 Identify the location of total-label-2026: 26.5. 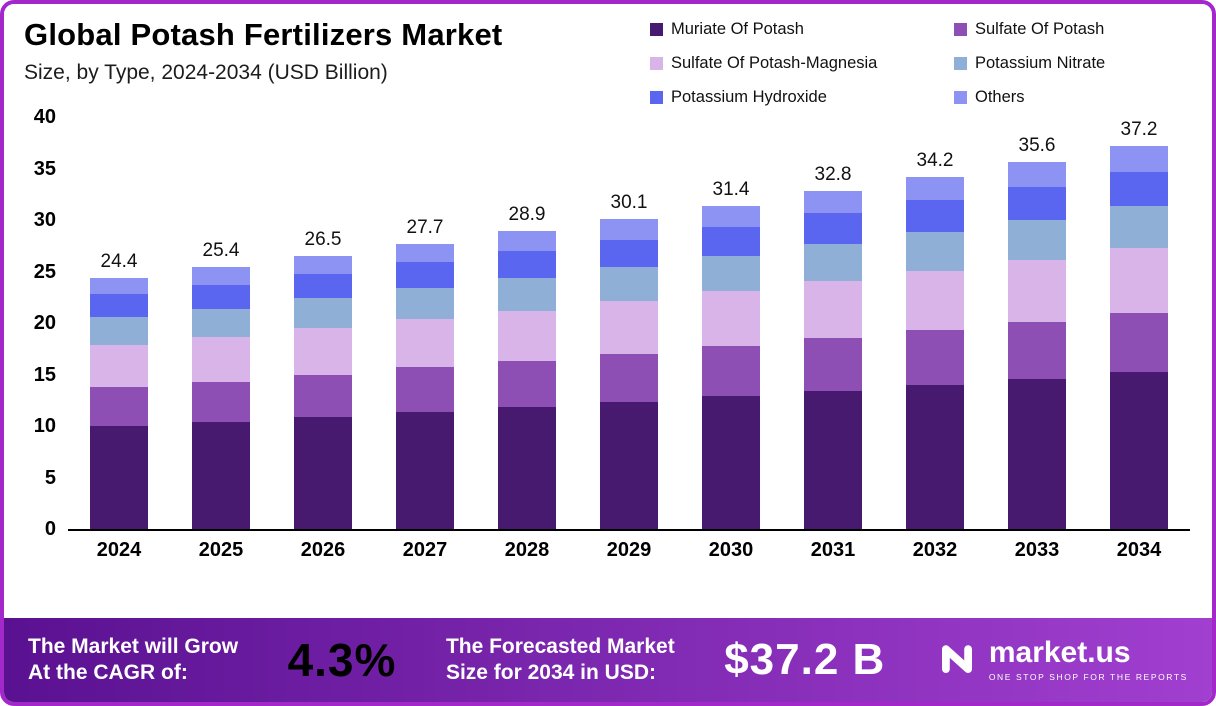
(323, 240).